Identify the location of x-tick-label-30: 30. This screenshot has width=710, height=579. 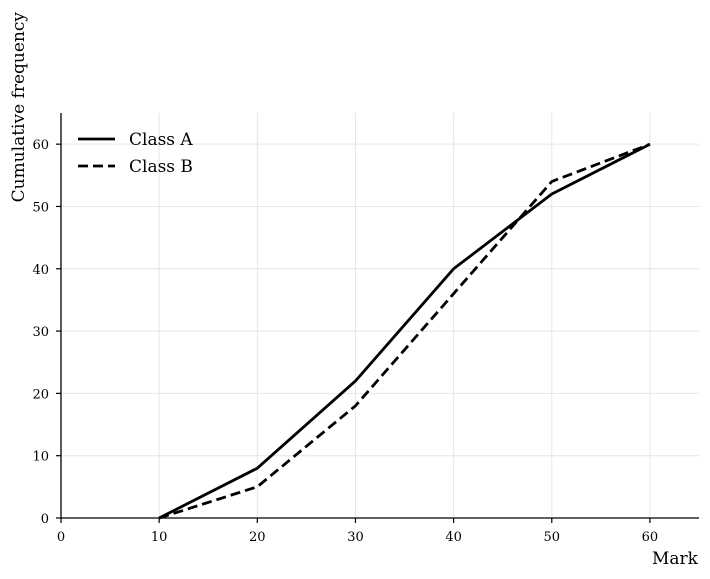
(355, 537).